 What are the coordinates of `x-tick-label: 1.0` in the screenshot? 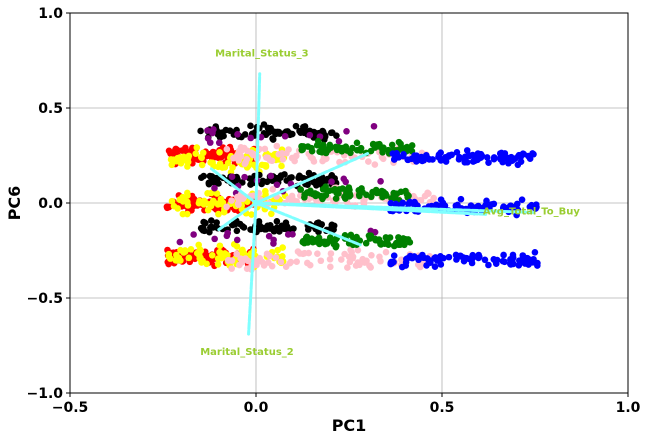 It's located at (628, 408).